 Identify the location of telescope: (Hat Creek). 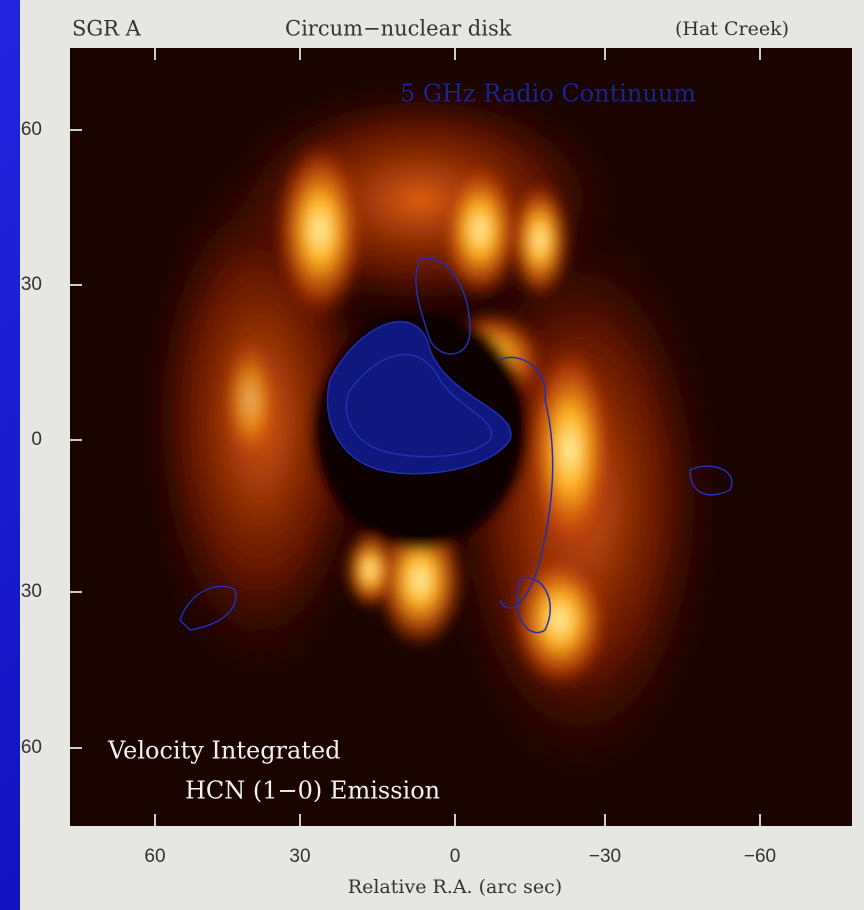
(732, 29).